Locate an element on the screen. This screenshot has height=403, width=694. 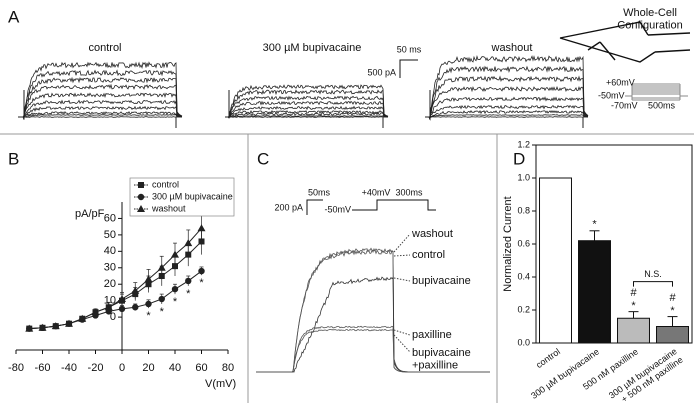
x-tick-label: -20 is located at coordinates (96, 368).